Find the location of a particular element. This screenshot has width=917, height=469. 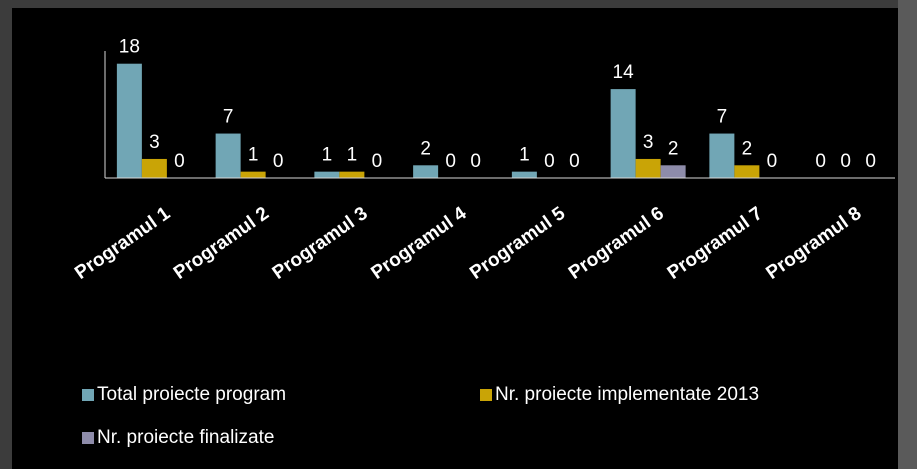

data-label: 14 is located at coordinates (624, 72).